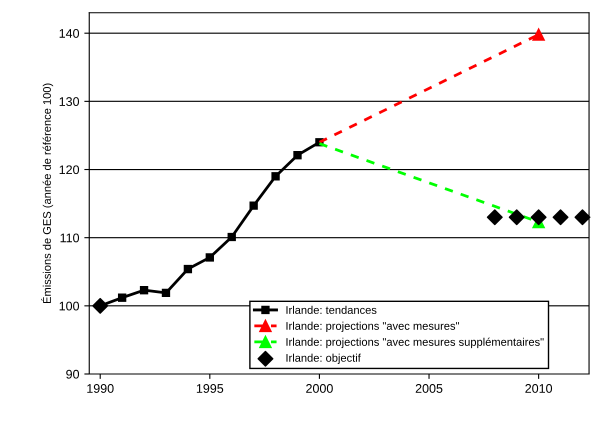  Describe the element at coordinates (47, 194) in the screenshot. I see `y-axis-title: Émissions de GES (année de référence 100)` at that location.